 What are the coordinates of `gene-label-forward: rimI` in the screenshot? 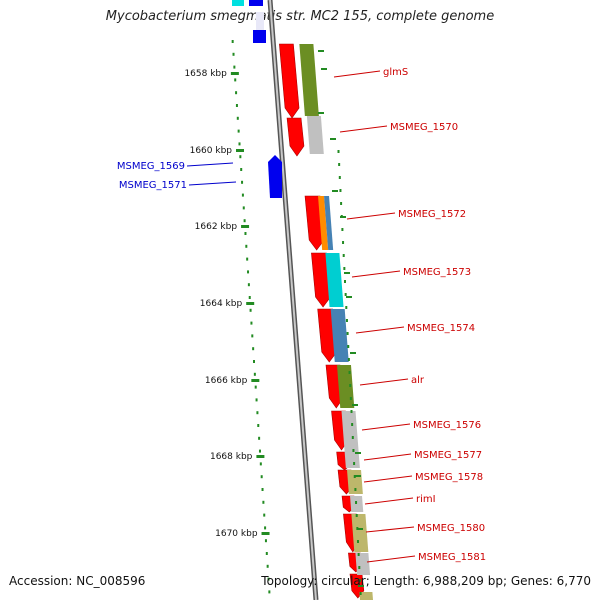 It's located at (426, 499).